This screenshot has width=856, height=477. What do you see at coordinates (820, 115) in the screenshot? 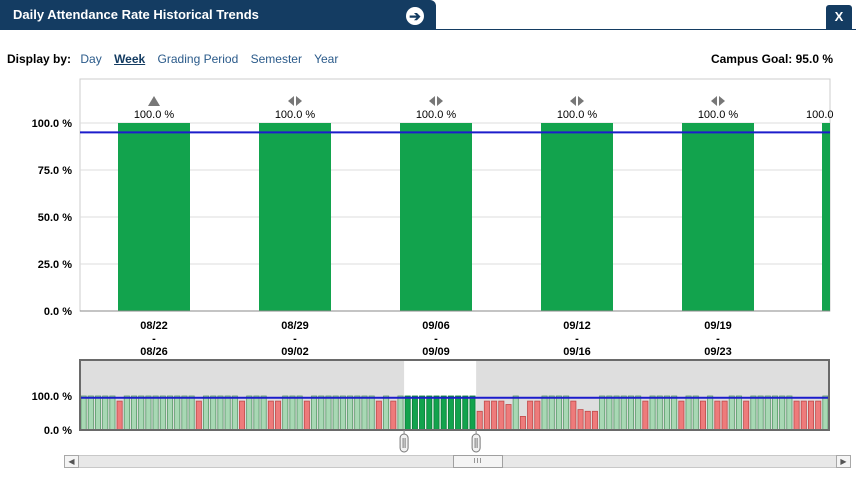
I see `bar-value-label-partial: 100.0` at bounding box center [820, 115].